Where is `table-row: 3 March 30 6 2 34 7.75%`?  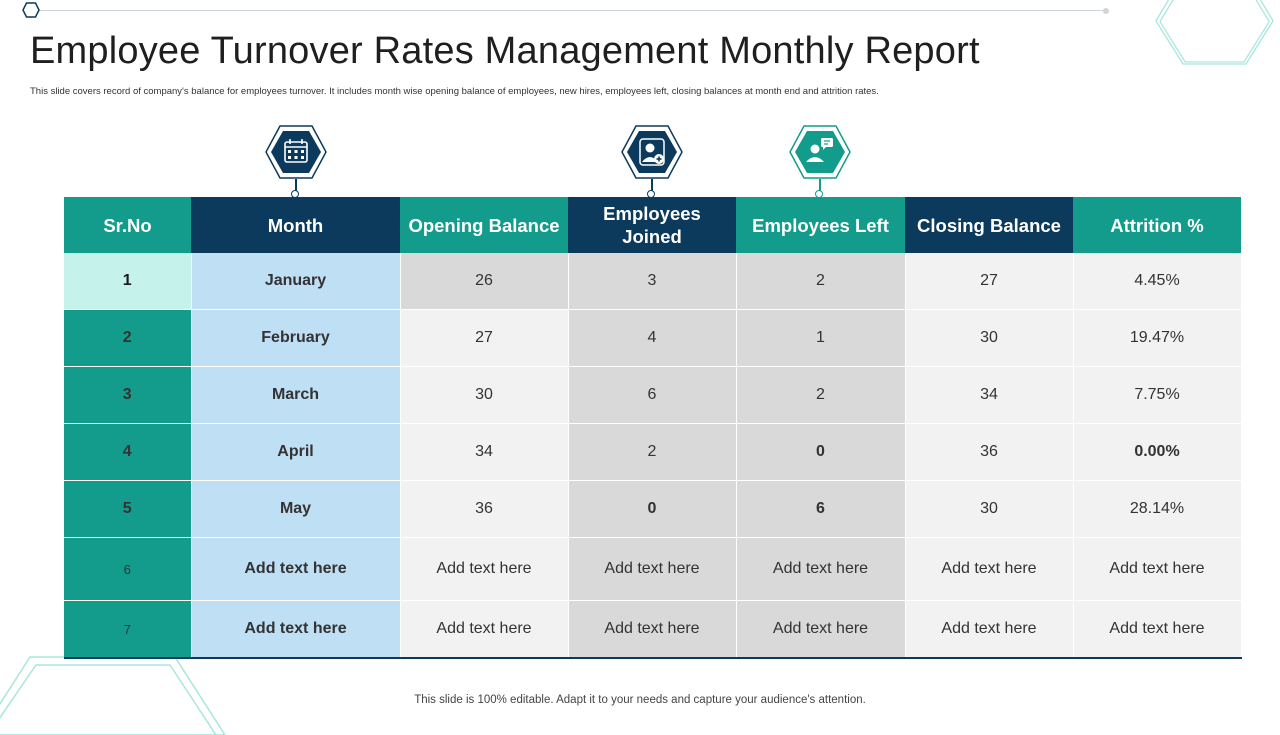
table-row: 3 March 30 6 2 34 7.75% is located at coordinates (653, 395).